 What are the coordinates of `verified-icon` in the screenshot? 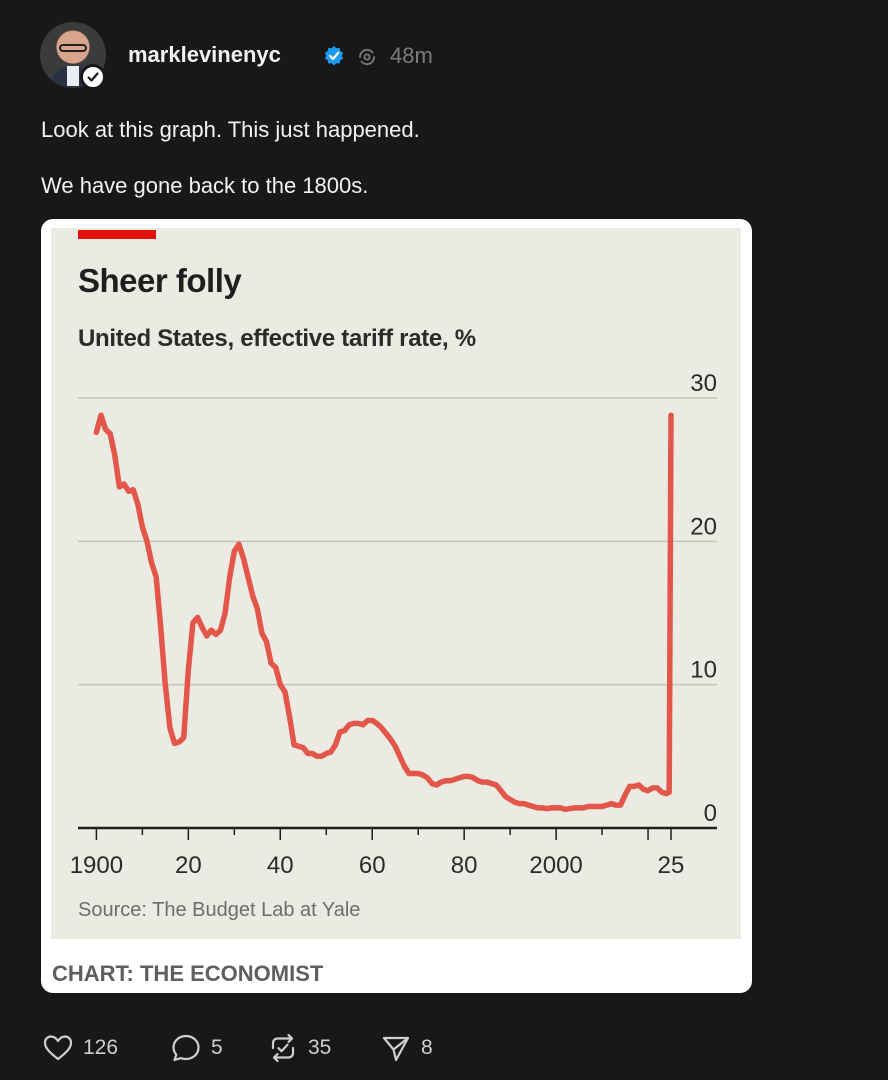 It's located at (334, 56).